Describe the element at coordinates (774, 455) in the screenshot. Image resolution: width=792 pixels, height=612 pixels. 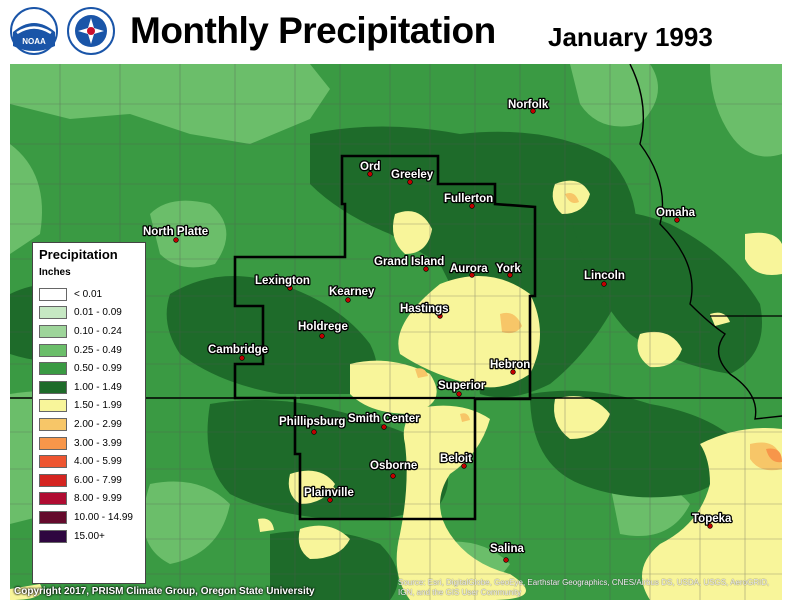
I see `deep-orange-zones` at that location.